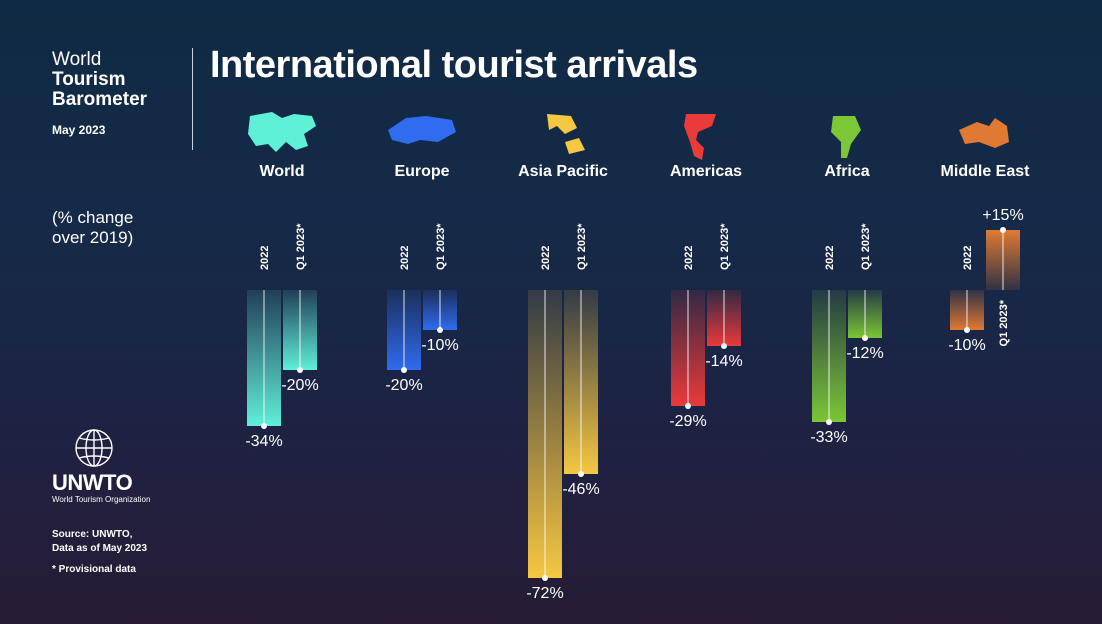 The width and height of the screenshot is (1102, 624). Describe the element at coordinates (966, 345) in the screenshot. I see `value-label-middle-east-2022: -10%` at that location.